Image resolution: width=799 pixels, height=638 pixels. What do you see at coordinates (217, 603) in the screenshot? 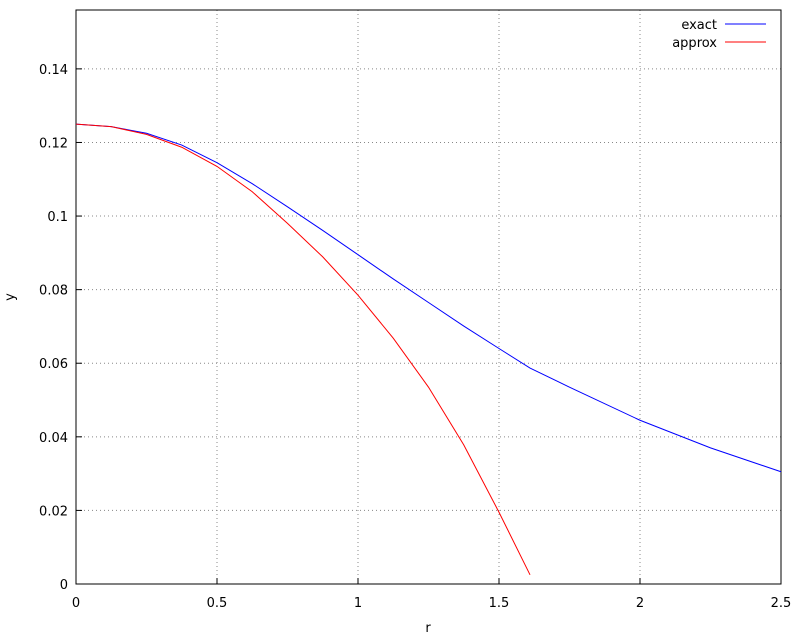
I see `x-tick-label: 0.5` at bounding box center [217, 603].